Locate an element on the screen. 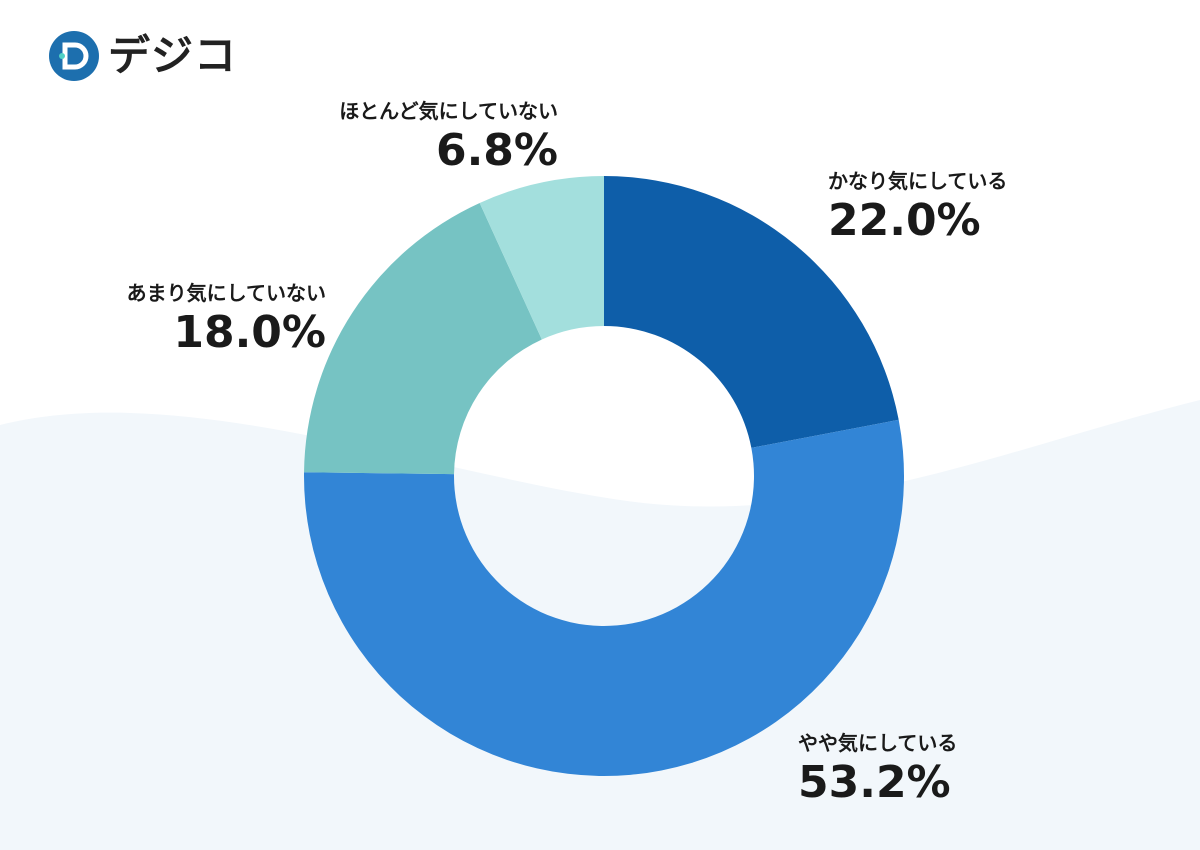  logo: デジコ is located at coordinates (142, 56).